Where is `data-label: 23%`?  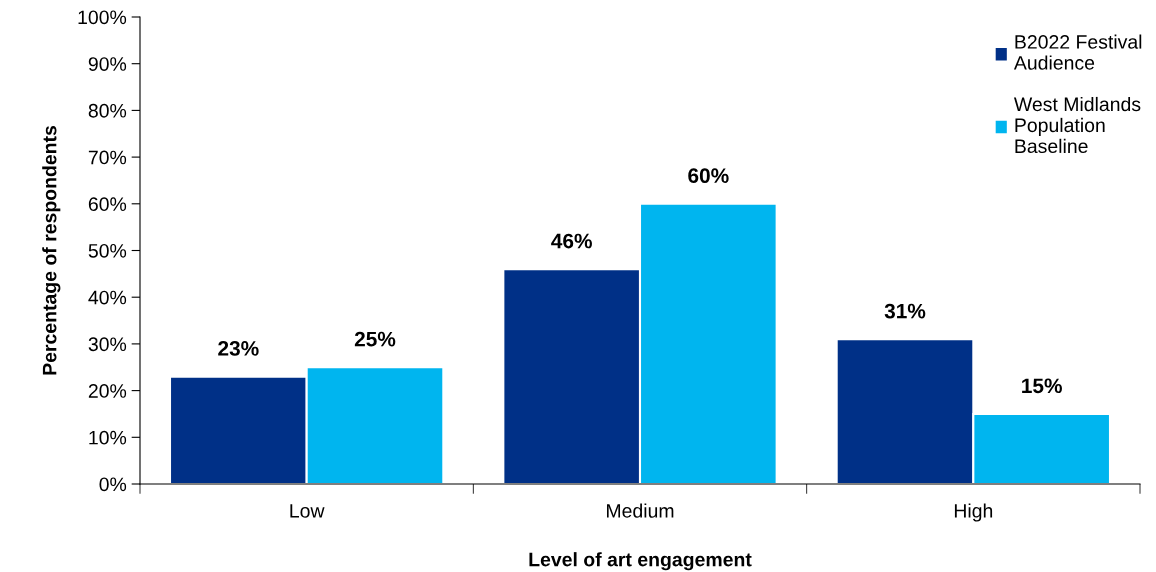
data-label: 23% is located at coordinates (238, 348).